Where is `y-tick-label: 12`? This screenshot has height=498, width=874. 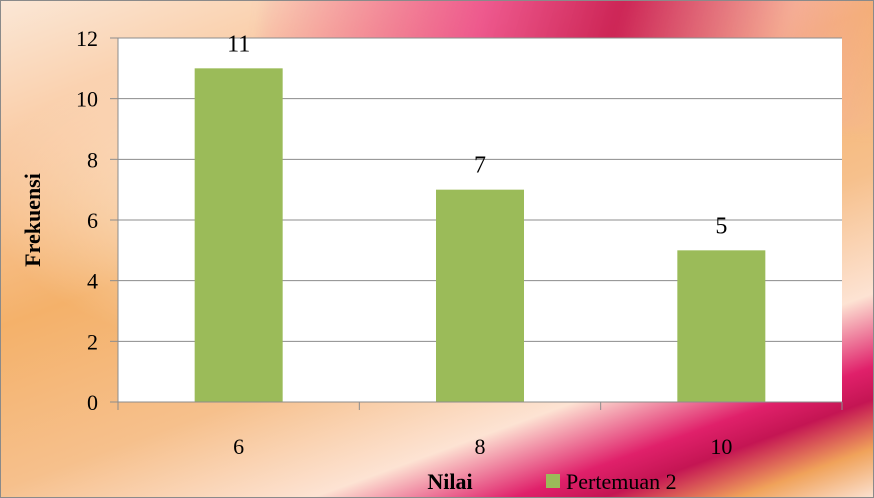 y-tick-label: 12 is located at coordinates (87, 38).